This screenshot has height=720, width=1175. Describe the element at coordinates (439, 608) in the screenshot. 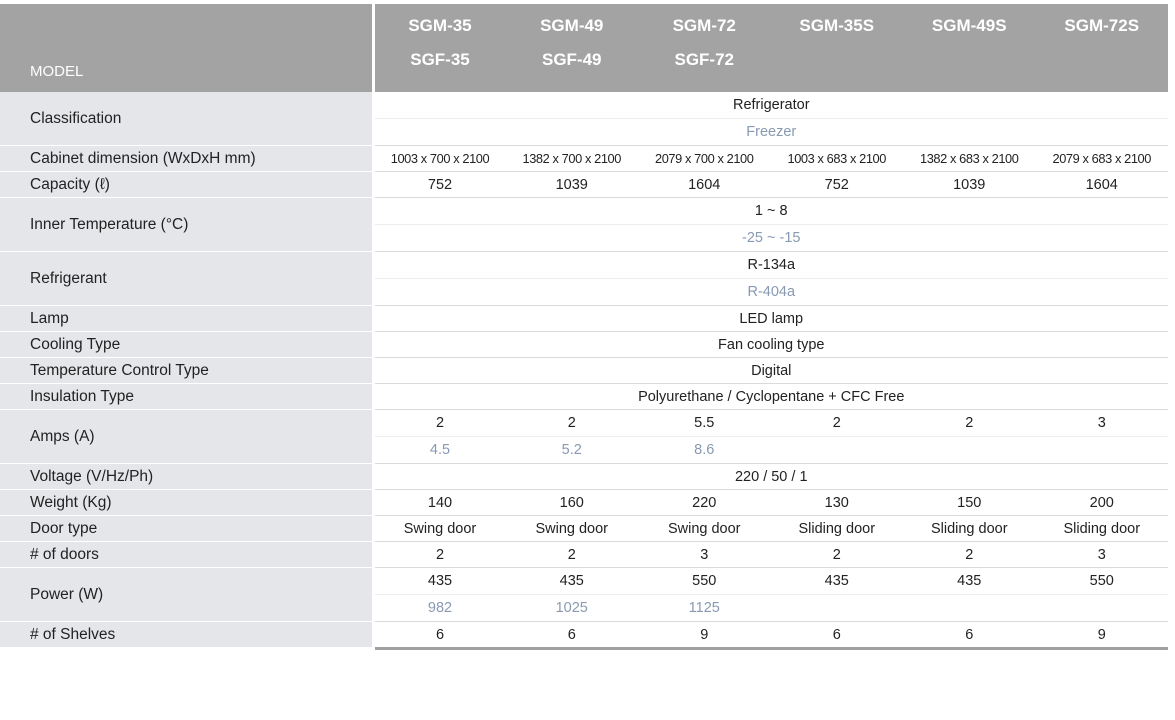

I see `value-power-freezer: 982` at that location.